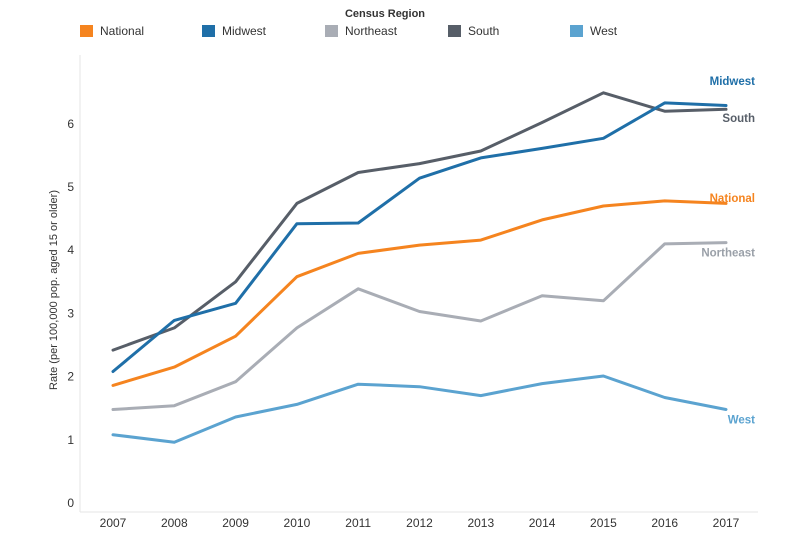 The image size is (800, 533). What do you see at coordinates (664, 523) in the screenshot?
I see `x-tick-label: 2016` at bounding box center [664, 523].